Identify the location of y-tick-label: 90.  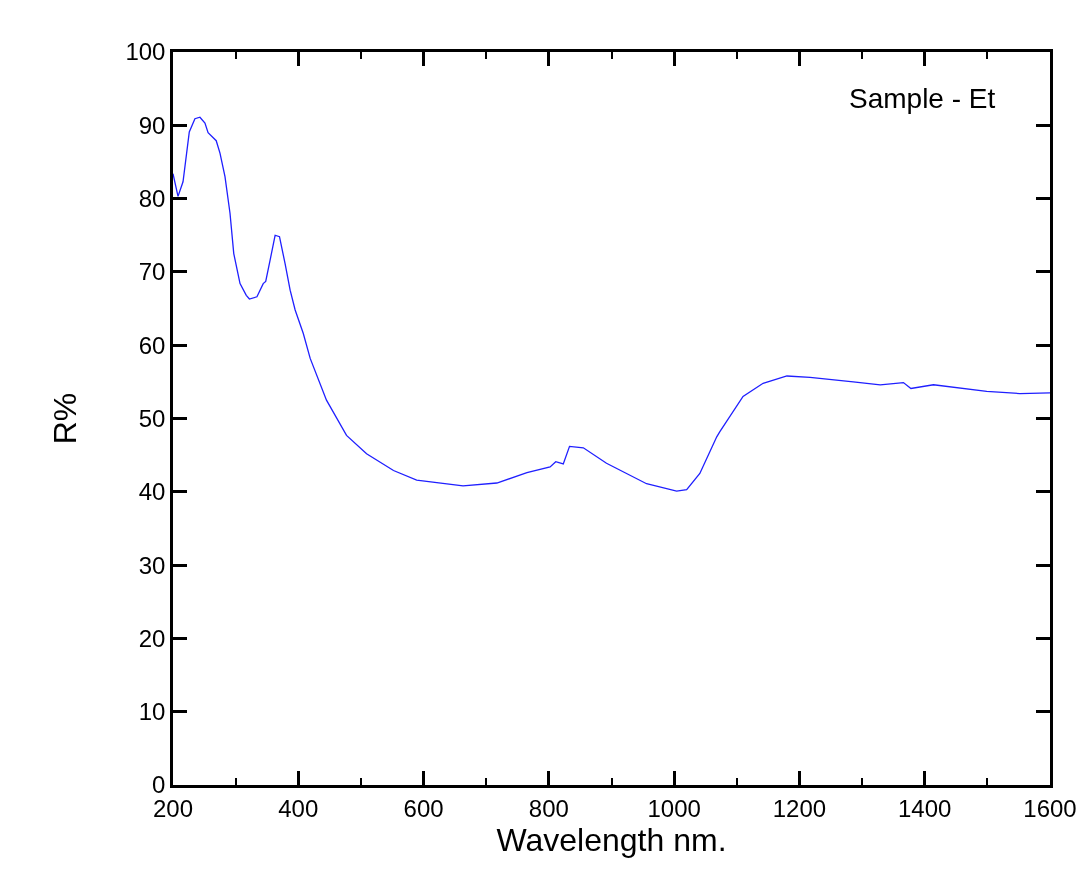
(152, 125).